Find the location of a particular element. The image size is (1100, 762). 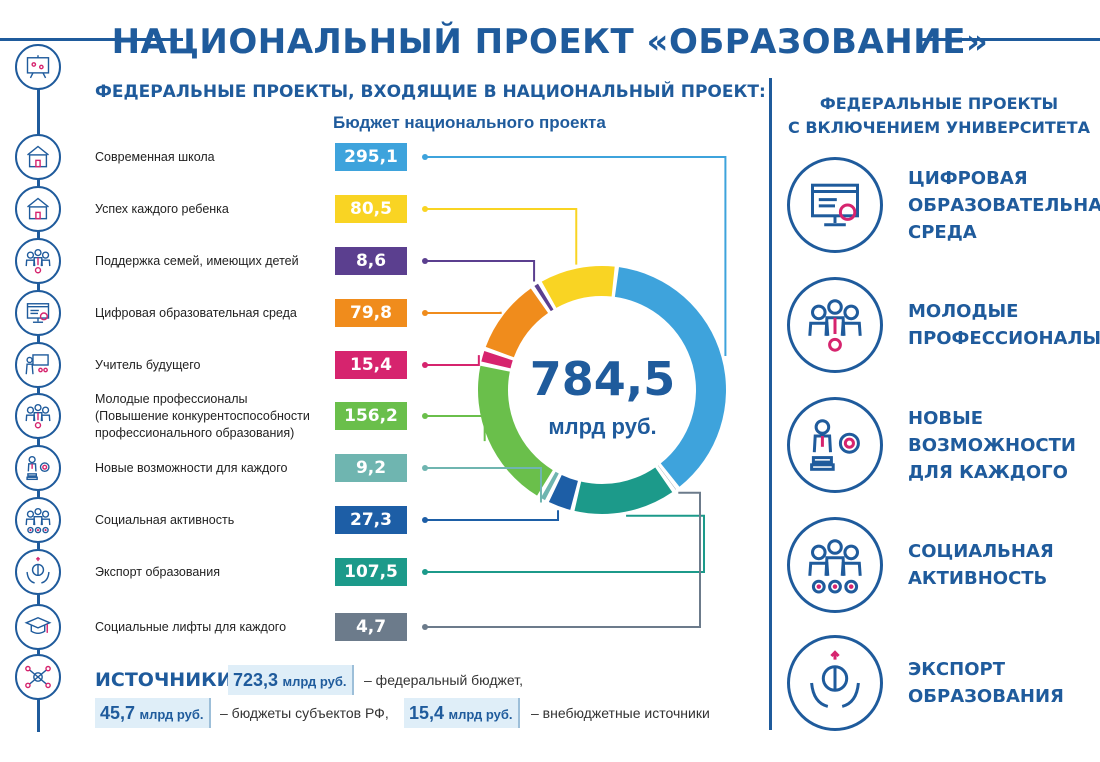

title-rule-right is located at coordinates (1008, 39).